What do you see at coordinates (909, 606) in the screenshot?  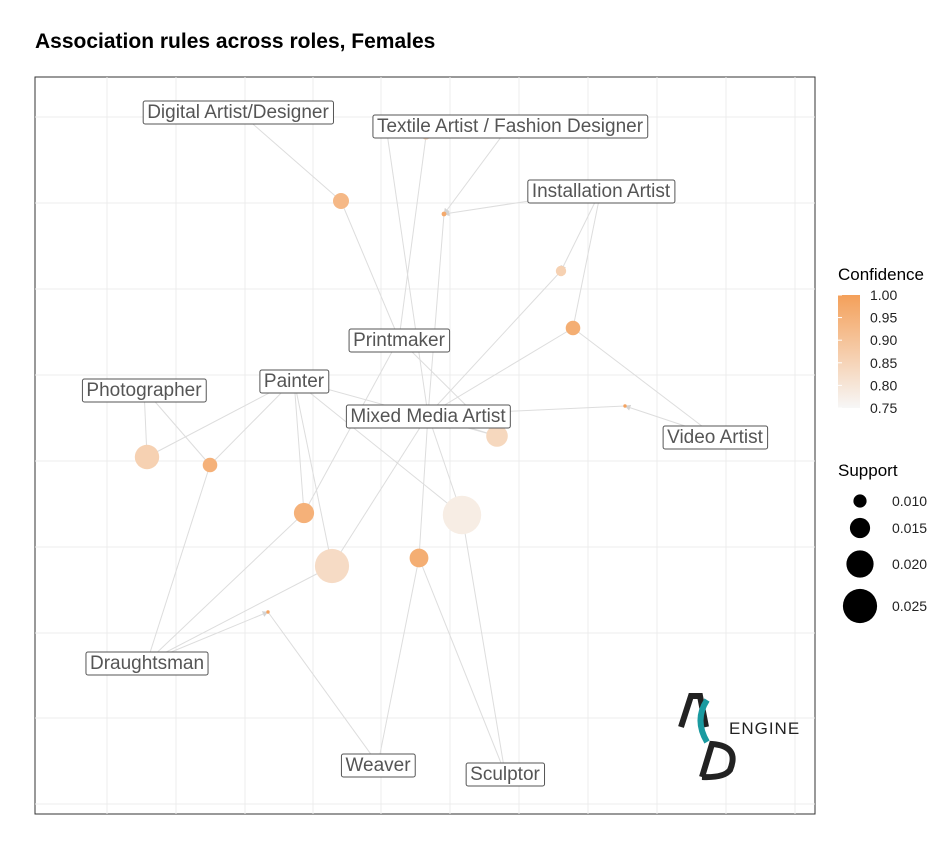 I see `support-key-label: 0.025` at bounding box center [909, 606].